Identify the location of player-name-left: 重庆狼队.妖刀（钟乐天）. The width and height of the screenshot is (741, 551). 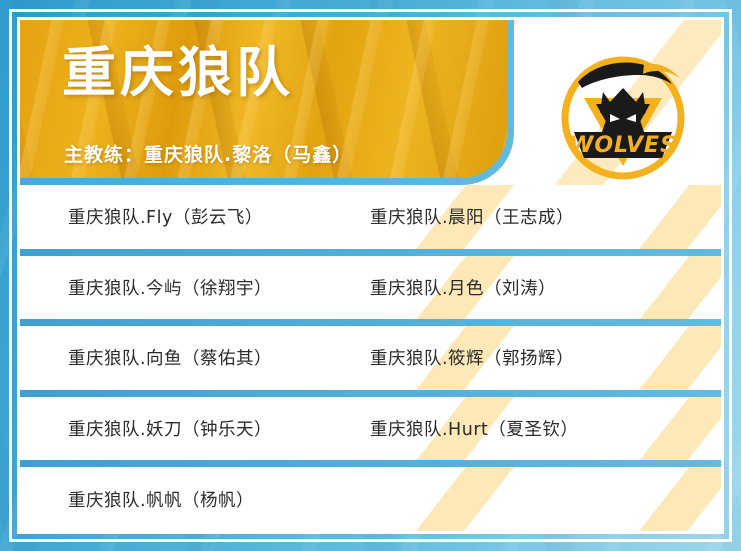
(170, 430).